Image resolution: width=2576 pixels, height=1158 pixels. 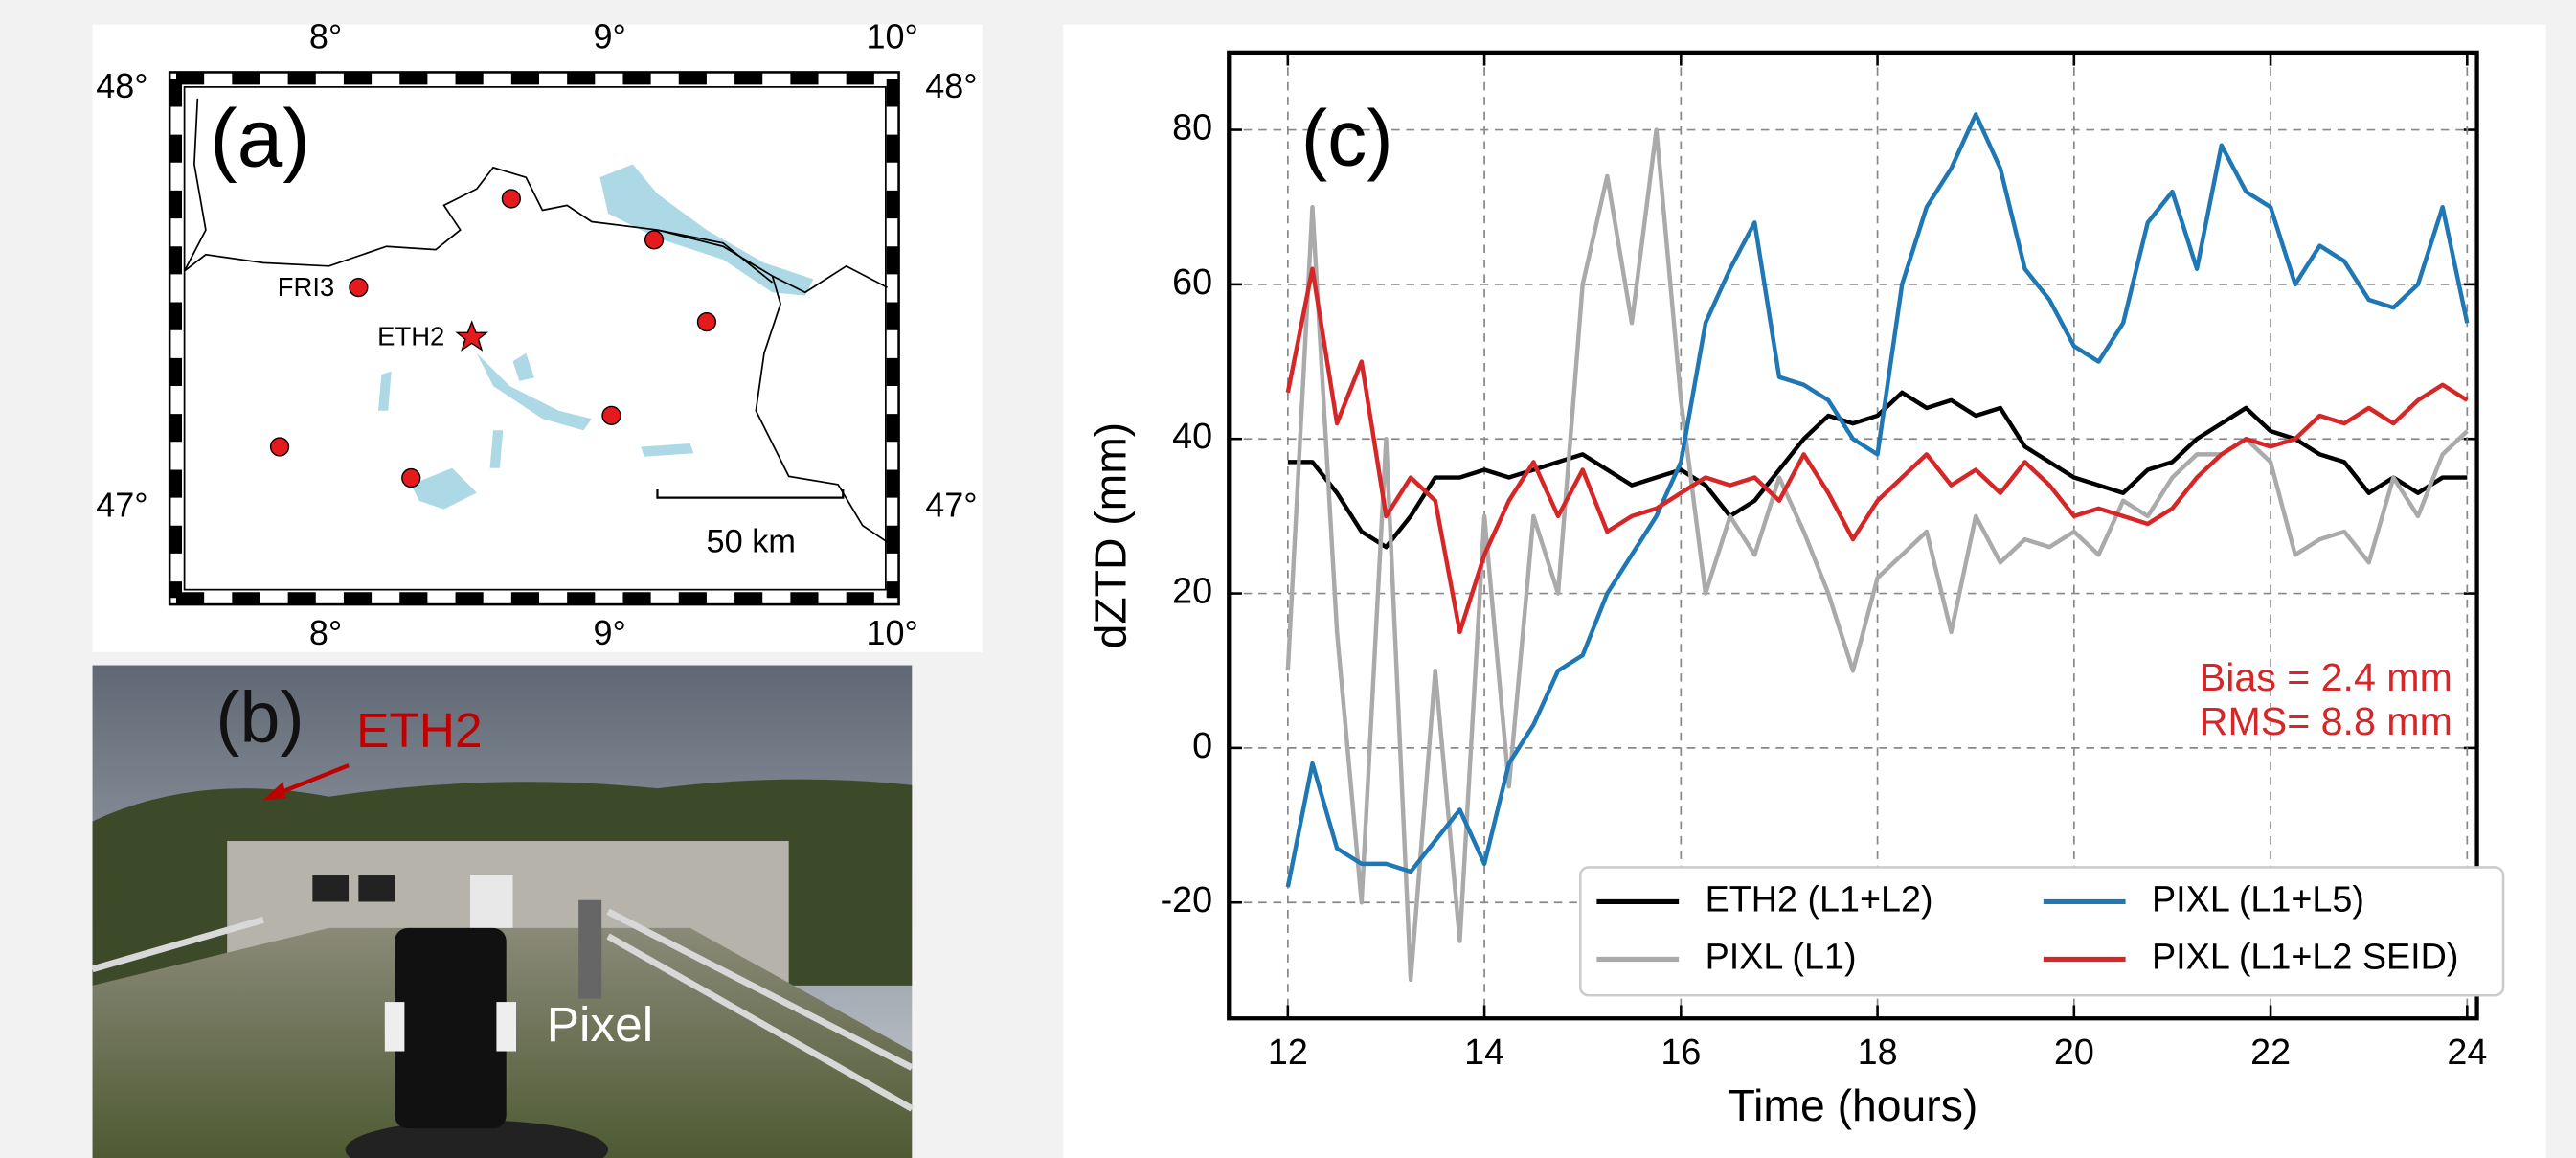 I want to click on y-tick-label: 40, so click(x=1192, y=436).